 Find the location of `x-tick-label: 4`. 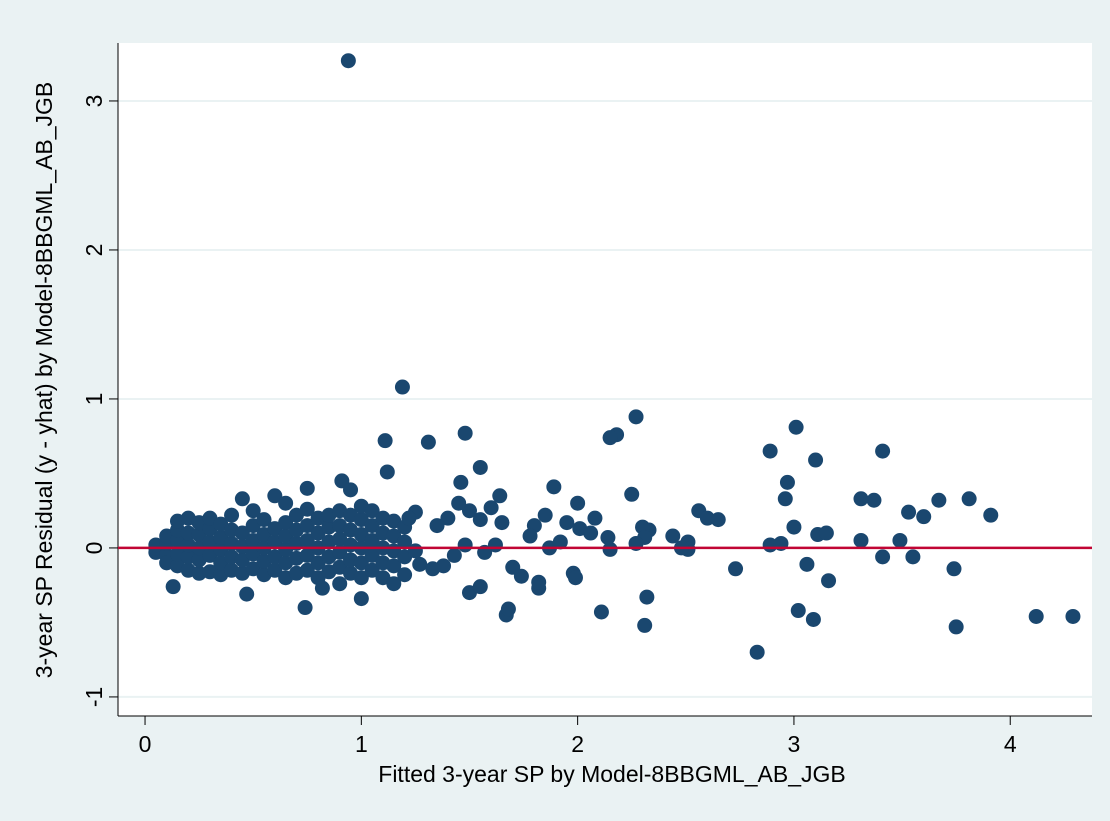

x-tick-label: 4 is located at coordinates (1010, 744).